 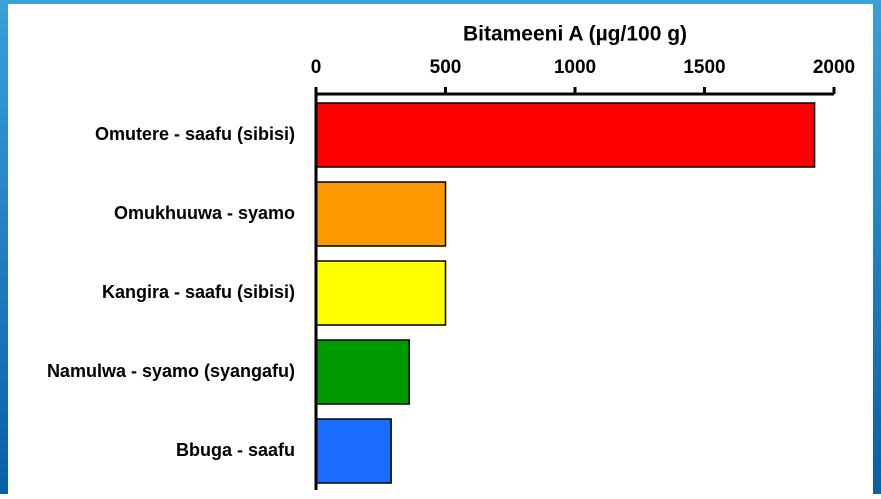 What do you see at coordinates (704, 67) in the screenshot?
I see `x-tick-label: 1500` at bounding box center [704, 67].